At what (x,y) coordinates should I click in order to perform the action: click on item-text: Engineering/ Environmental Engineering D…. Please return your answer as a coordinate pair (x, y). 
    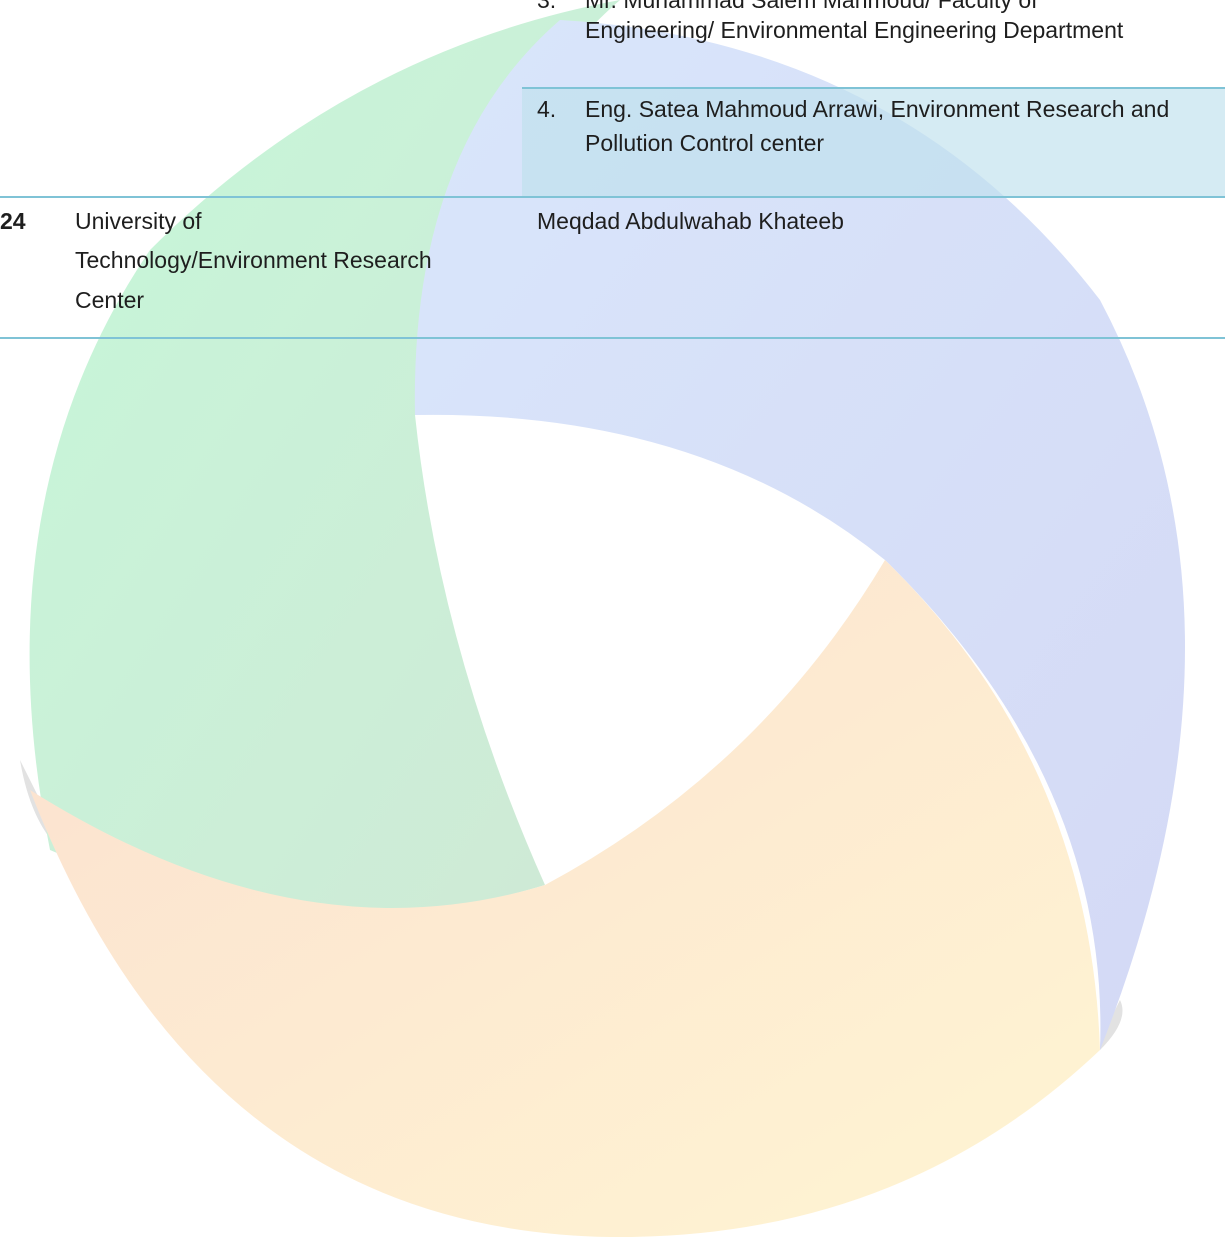
    Looking at the image, I should click on (854, 30).